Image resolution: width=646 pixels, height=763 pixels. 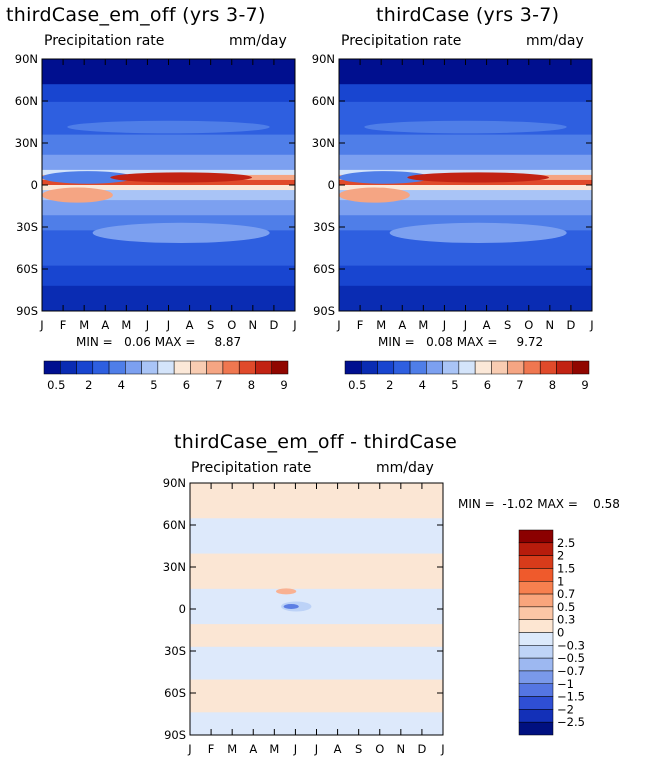 What do you see at coordinates (519, 385) in the screenshot?
I see `cbar-label-5: 7` at bounding box center [519, 385].